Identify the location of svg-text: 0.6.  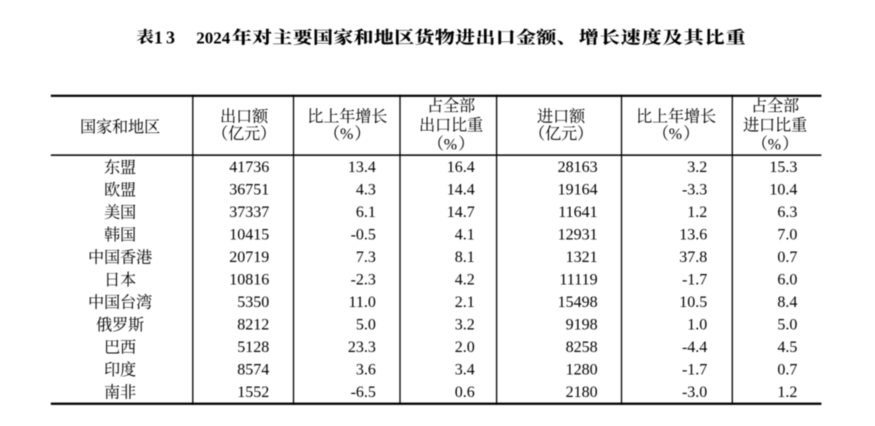
(465, 392).